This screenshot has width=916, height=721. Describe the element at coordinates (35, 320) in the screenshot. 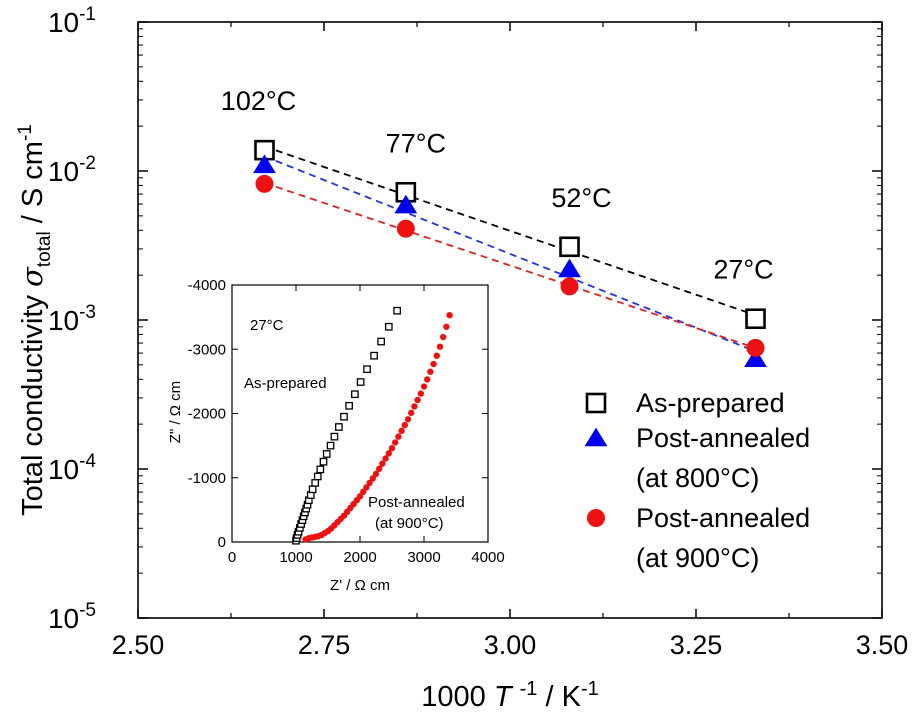

I see `main-y-axis-label: Total conductivity σtotal / S cm-1` at that location.